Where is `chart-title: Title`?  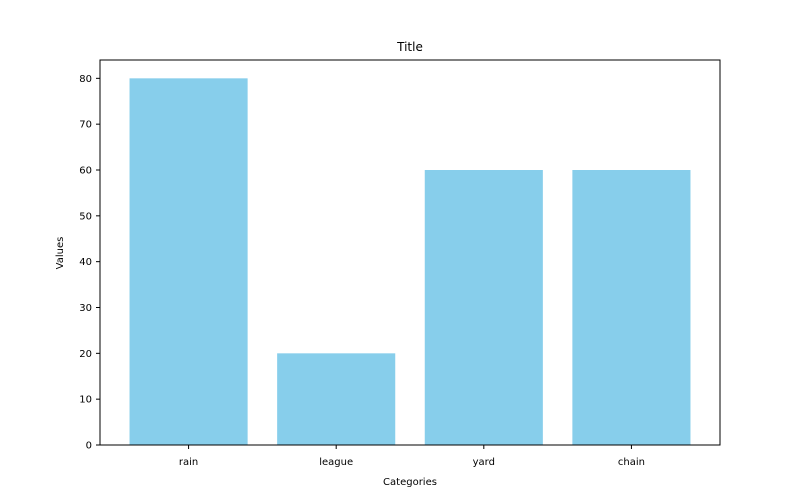
chart-title: Title is located at coordinates (409, 47).